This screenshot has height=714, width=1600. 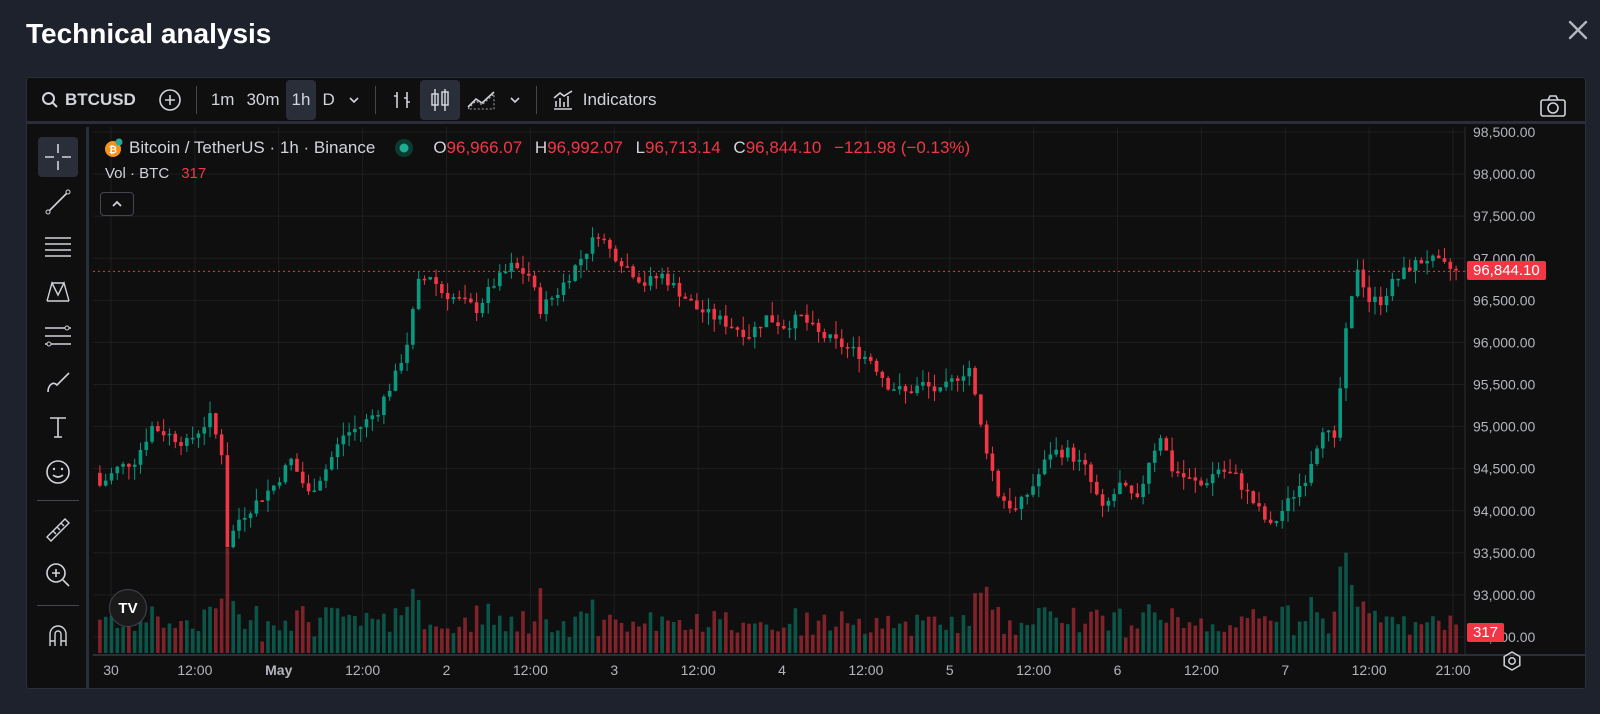 What do you see at coordinates (1578, 30) in the screenshot?
I see `close-icon` at bounding box center [1578, 30].